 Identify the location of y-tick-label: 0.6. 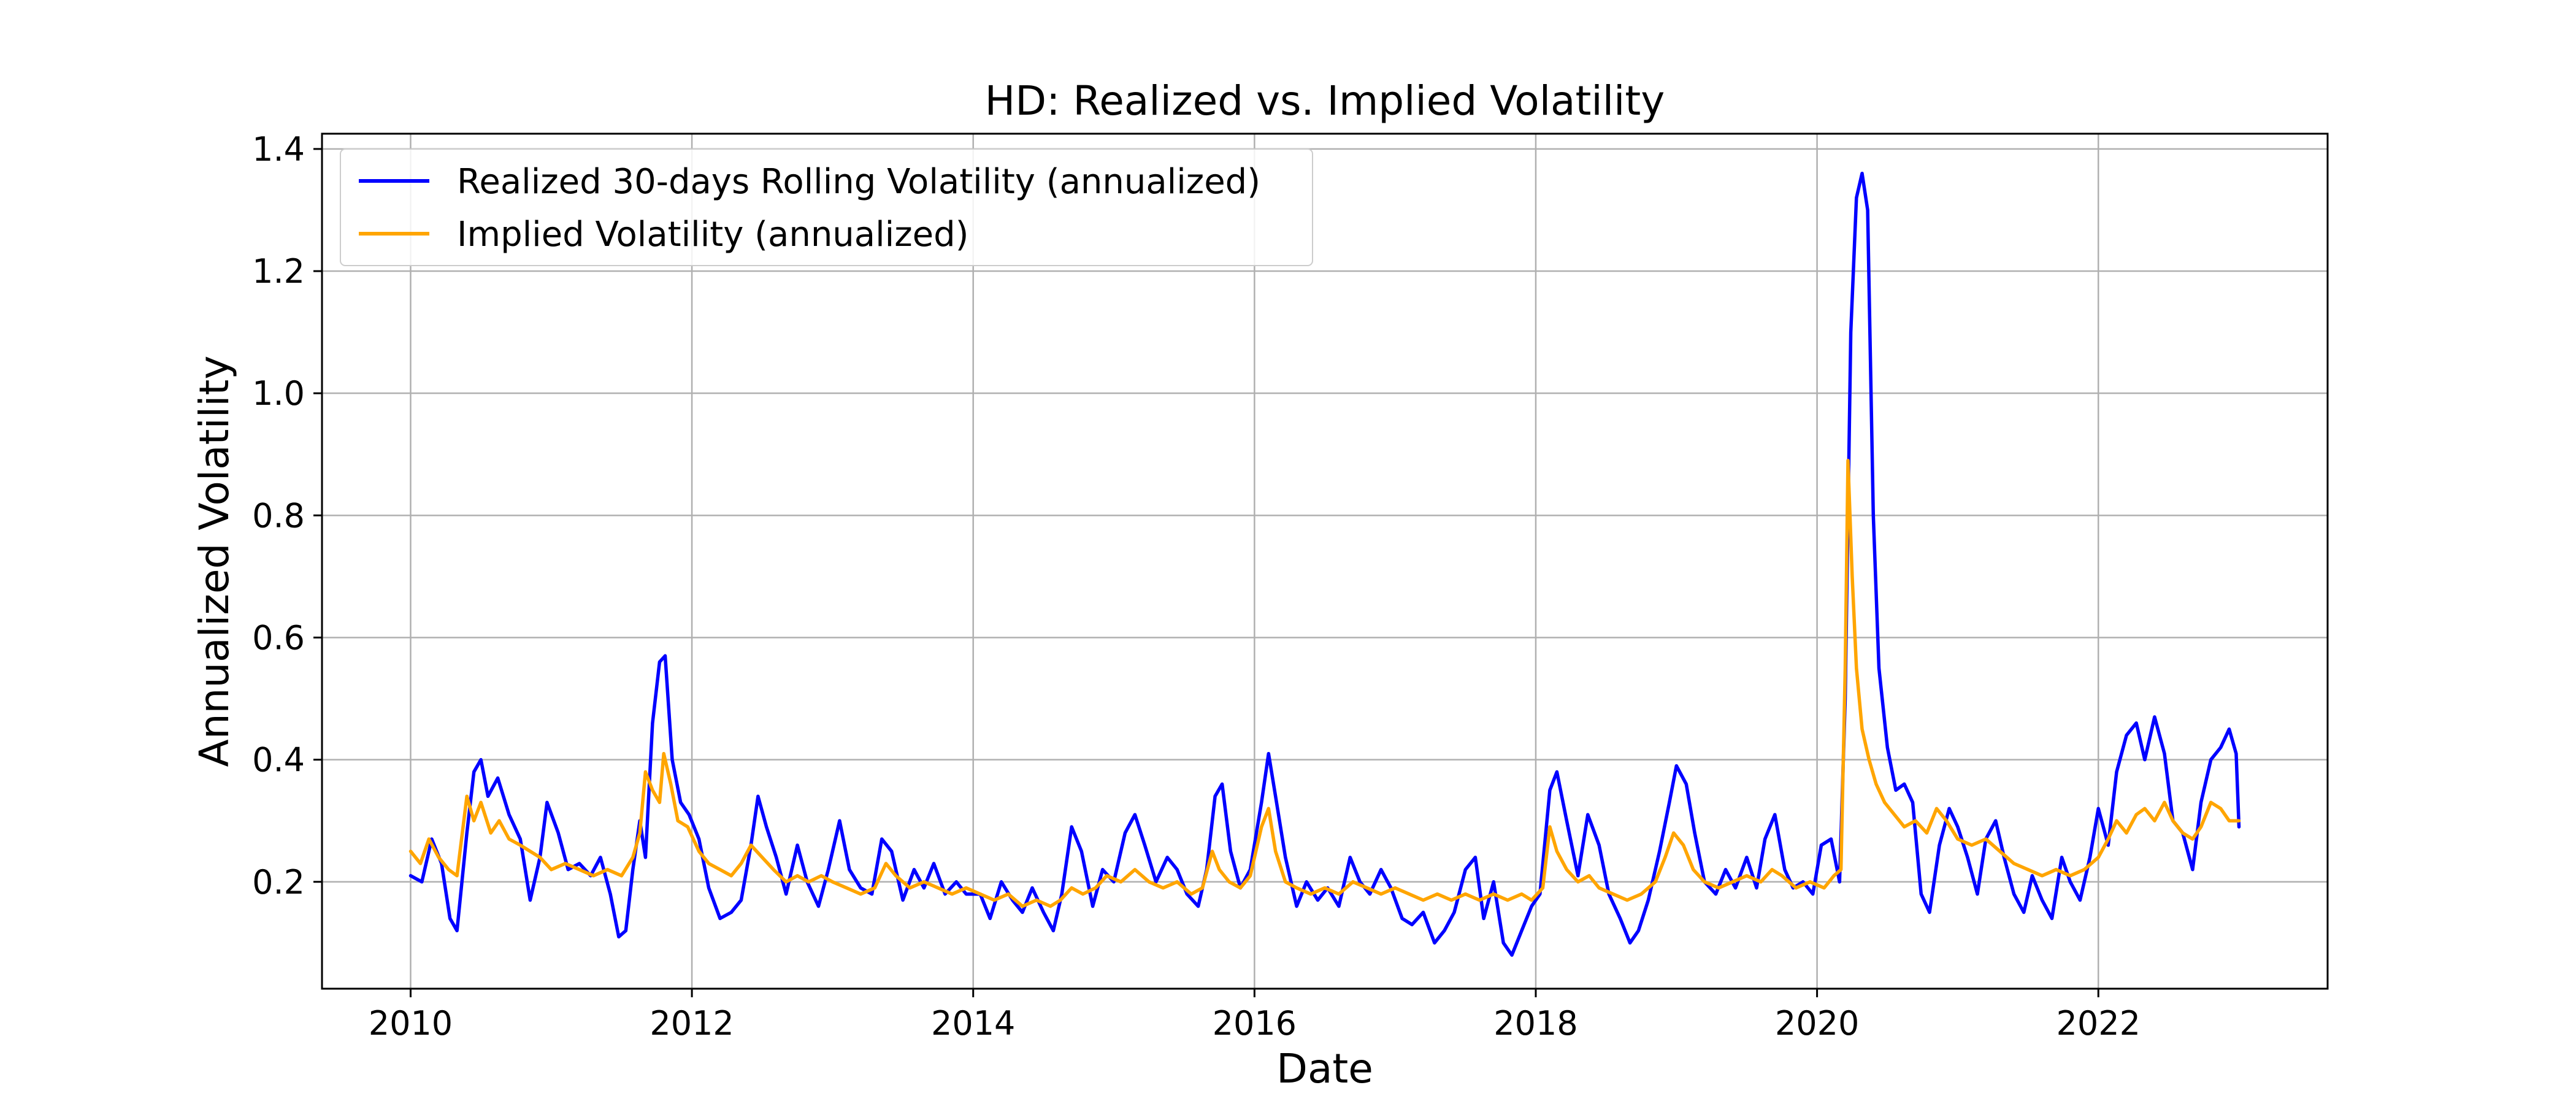
(278, 637).